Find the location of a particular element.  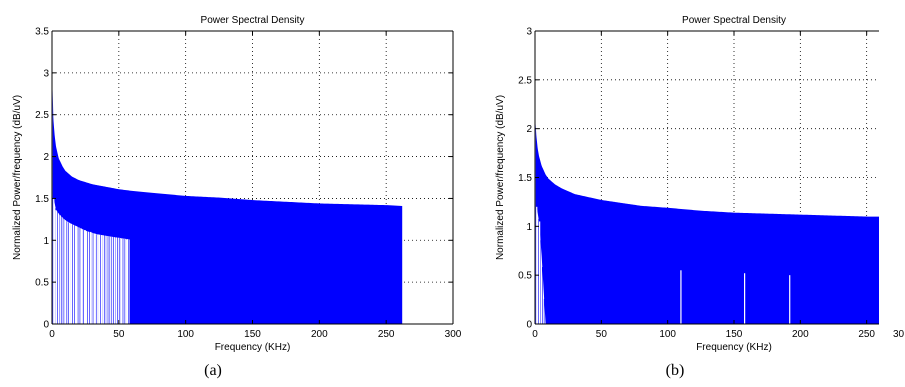

caption-b: (b) is located at coordinates (675, 370).